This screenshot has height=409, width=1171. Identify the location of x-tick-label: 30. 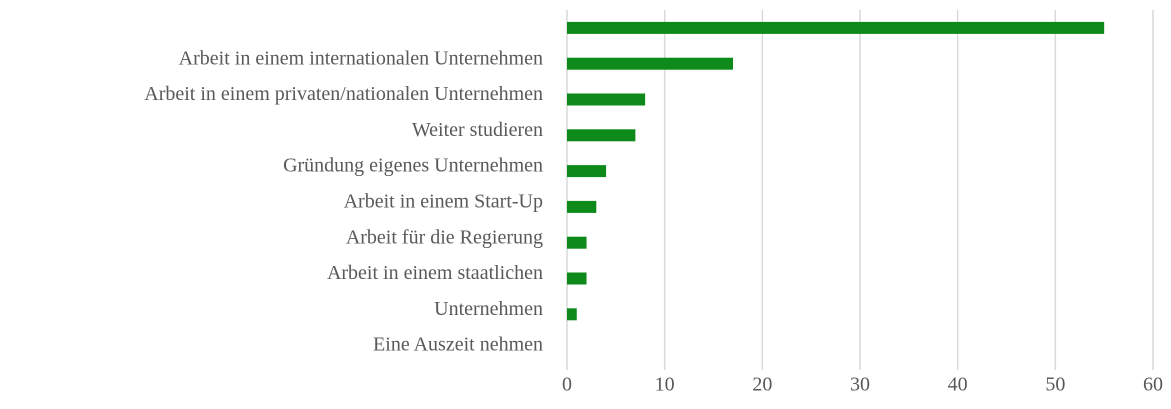
(860, 385).